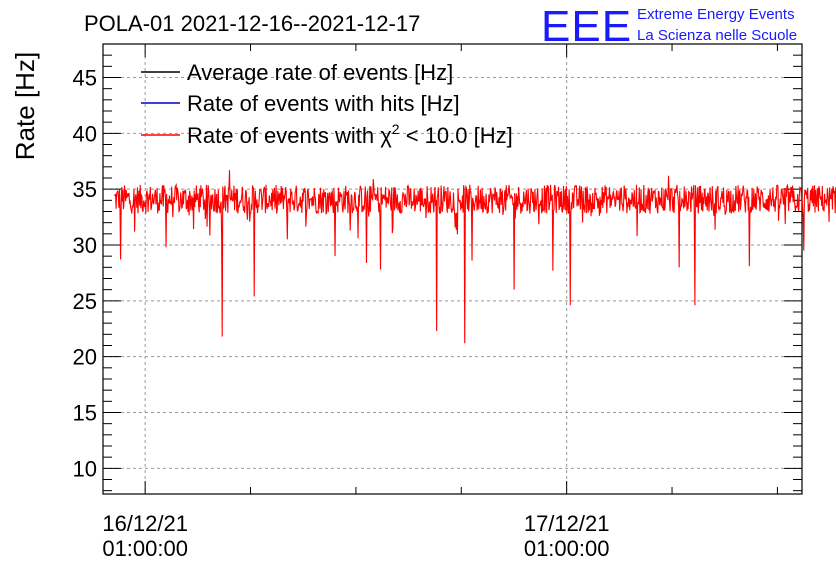 The image size is (836, 572). Describe the element at coordinates (586, 26) in the screenshot. I see `logo-eee-text: EEE` at that location.